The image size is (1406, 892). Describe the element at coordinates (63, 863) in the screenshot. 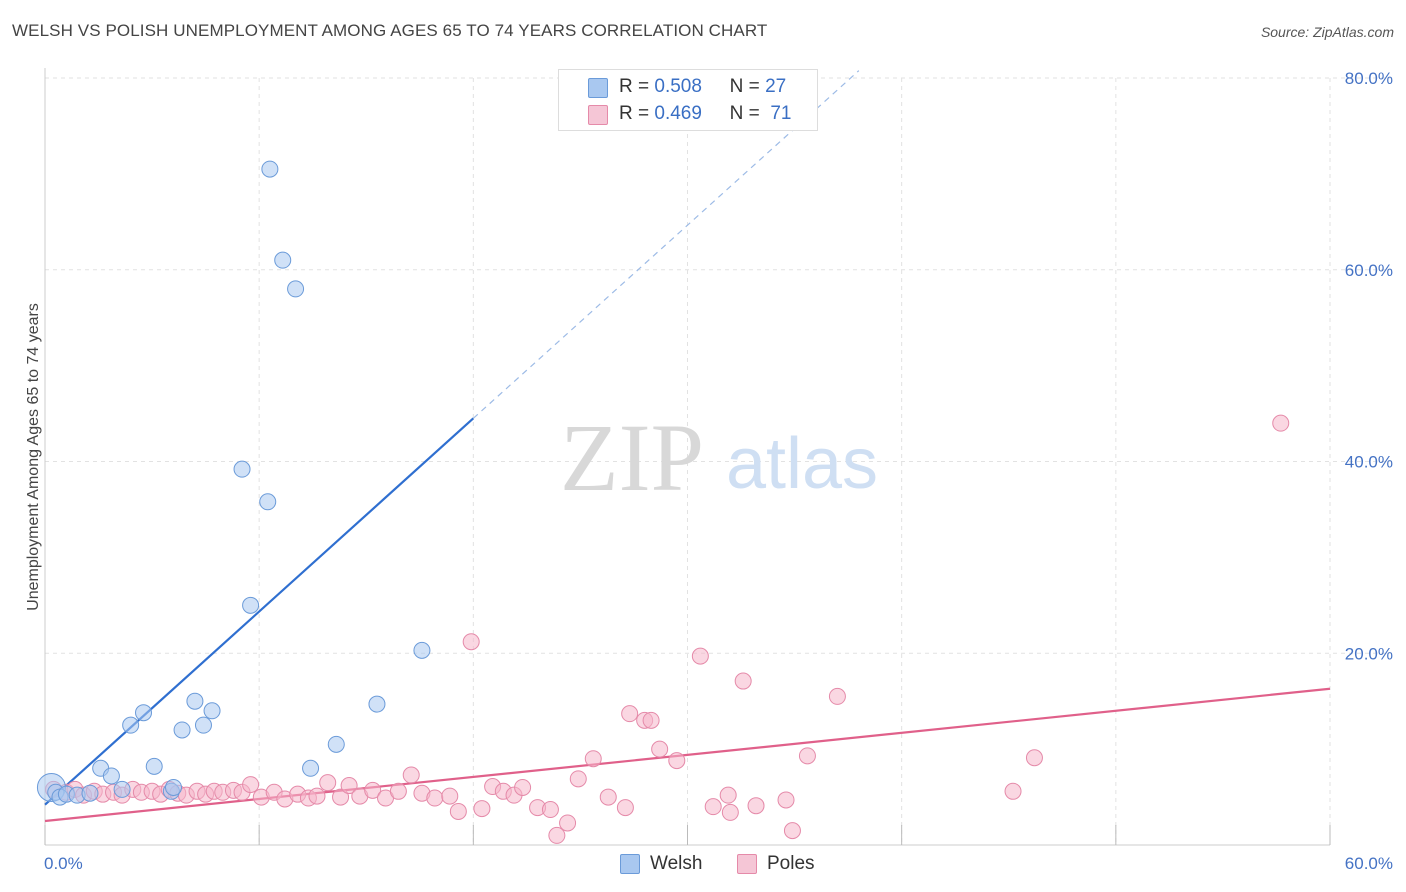

I see `x-tick-label: 0.0%` at that location.